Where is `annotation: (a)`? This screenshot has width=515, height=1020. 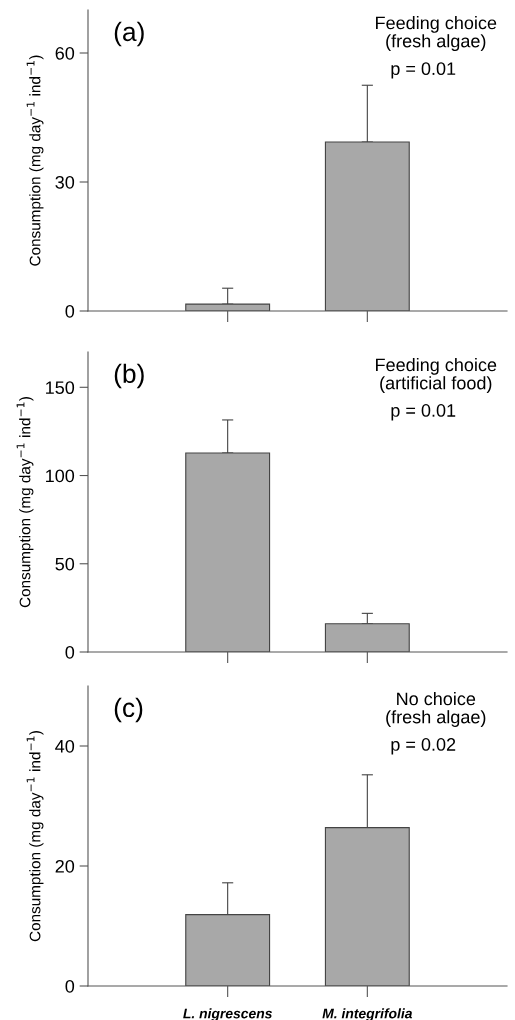
annotation: (a) is located at coordinates (129, 34).